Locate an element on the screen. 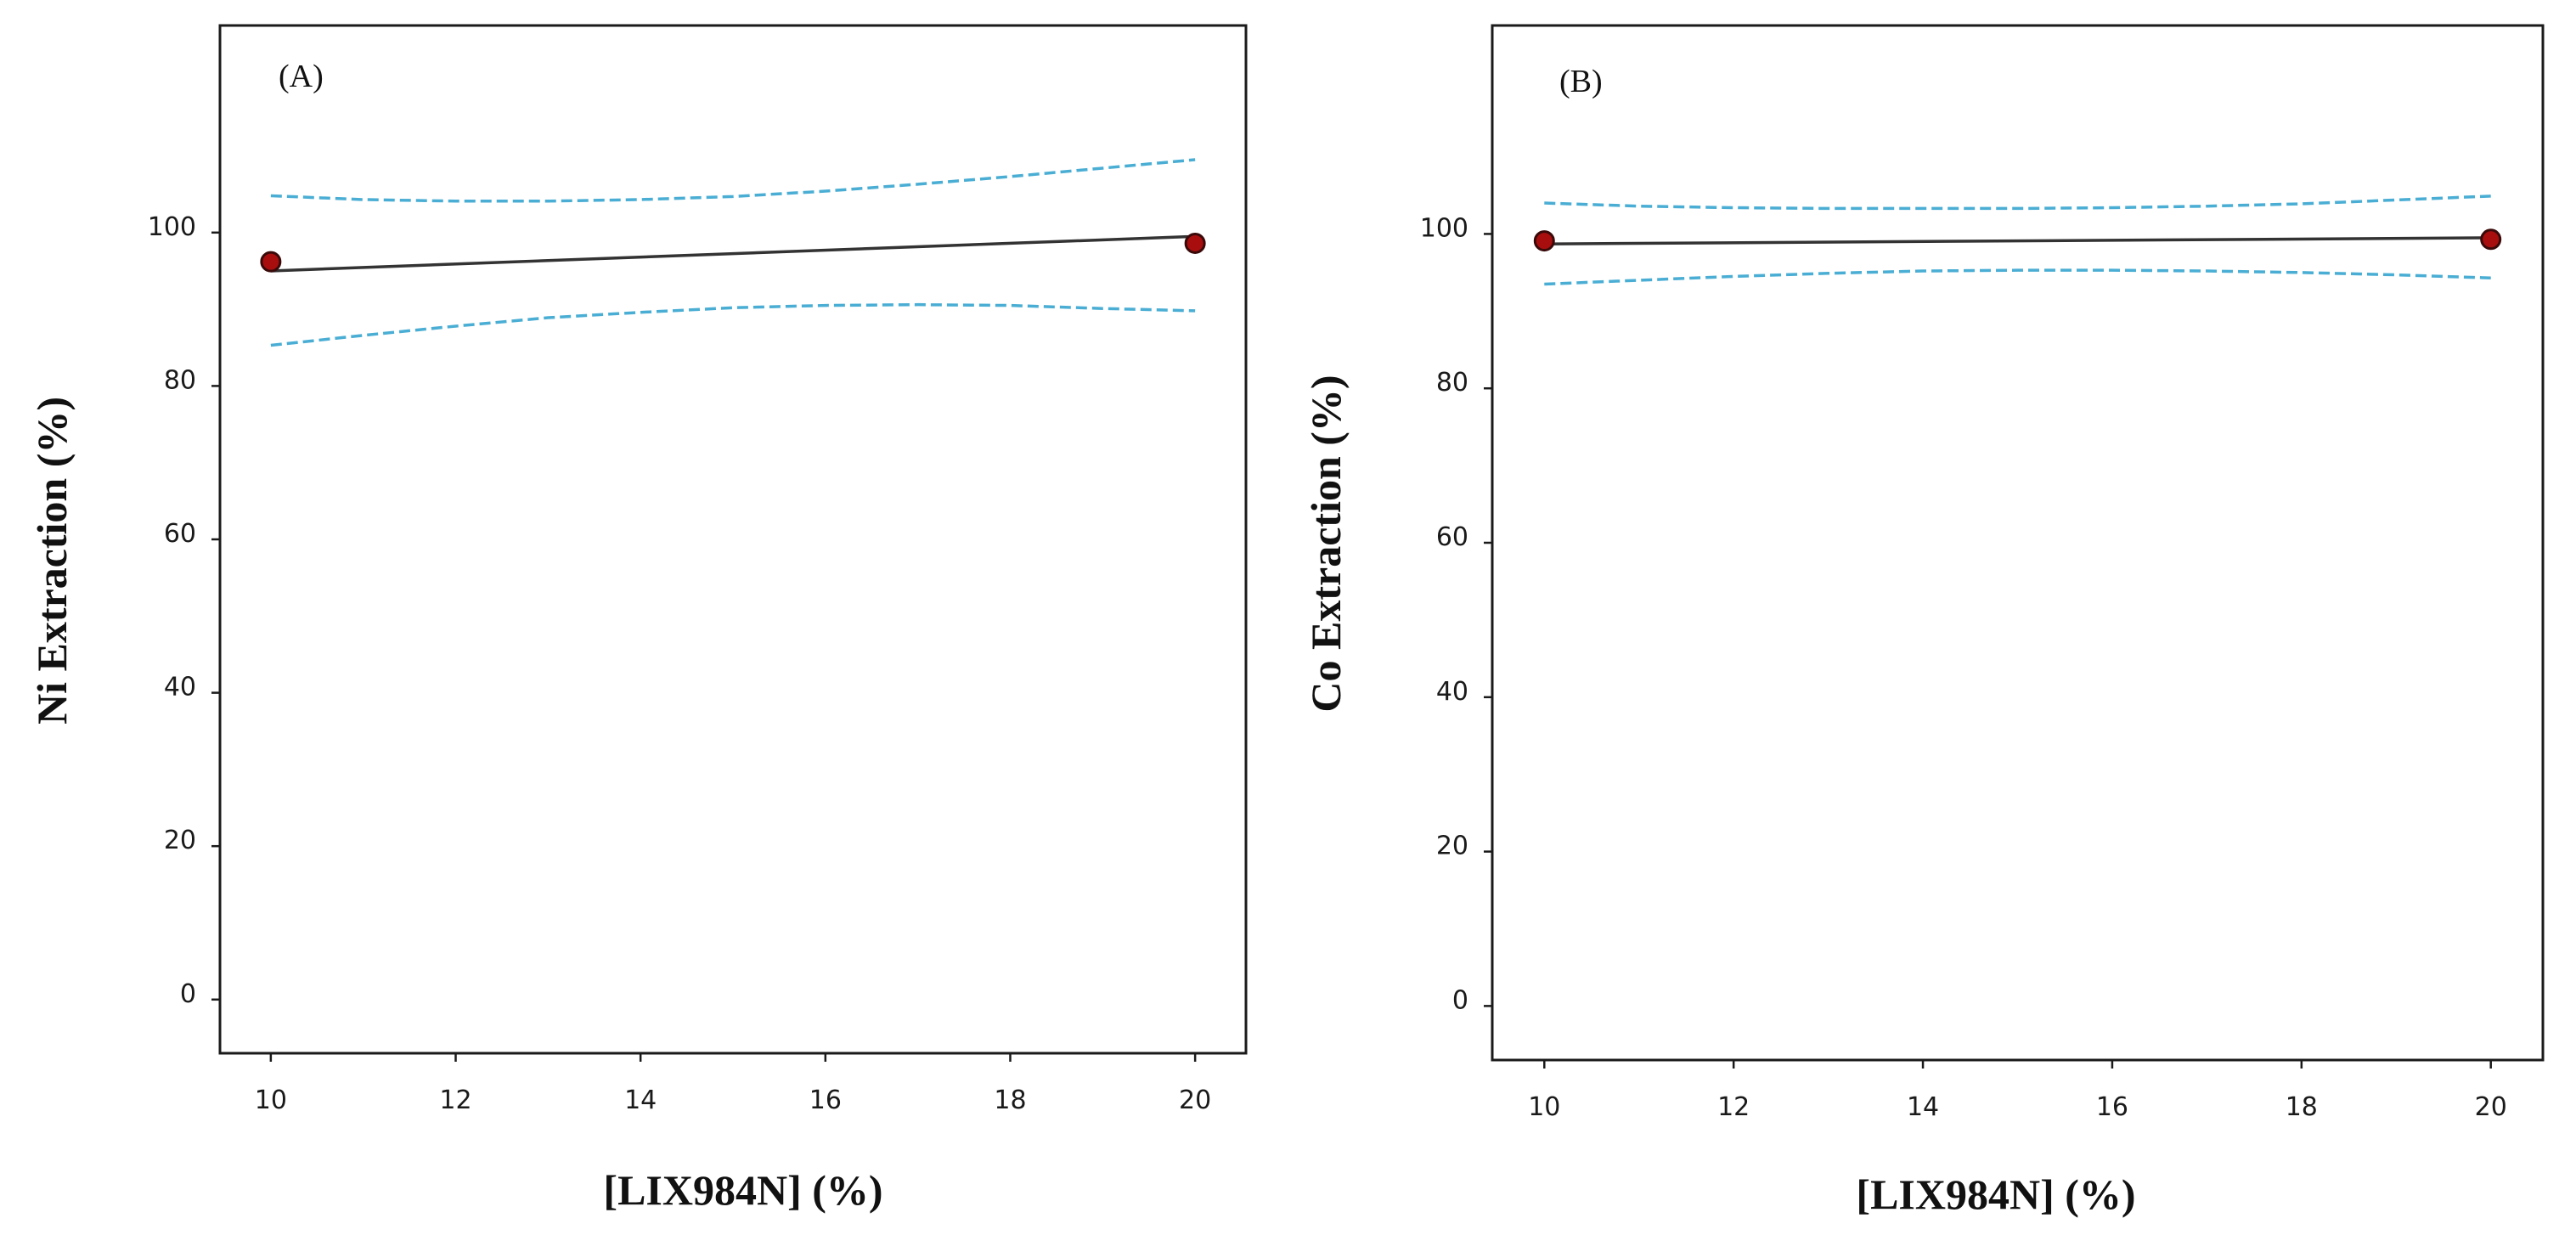 The image size is (2576, 1235). panel-label: (B) is located at coordinates (1581, 81).